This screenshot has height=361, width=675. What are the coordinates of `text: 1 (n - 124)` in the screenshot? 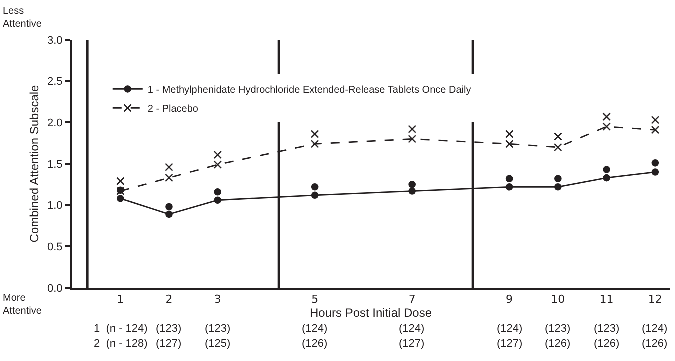 It's located at (121, 329).